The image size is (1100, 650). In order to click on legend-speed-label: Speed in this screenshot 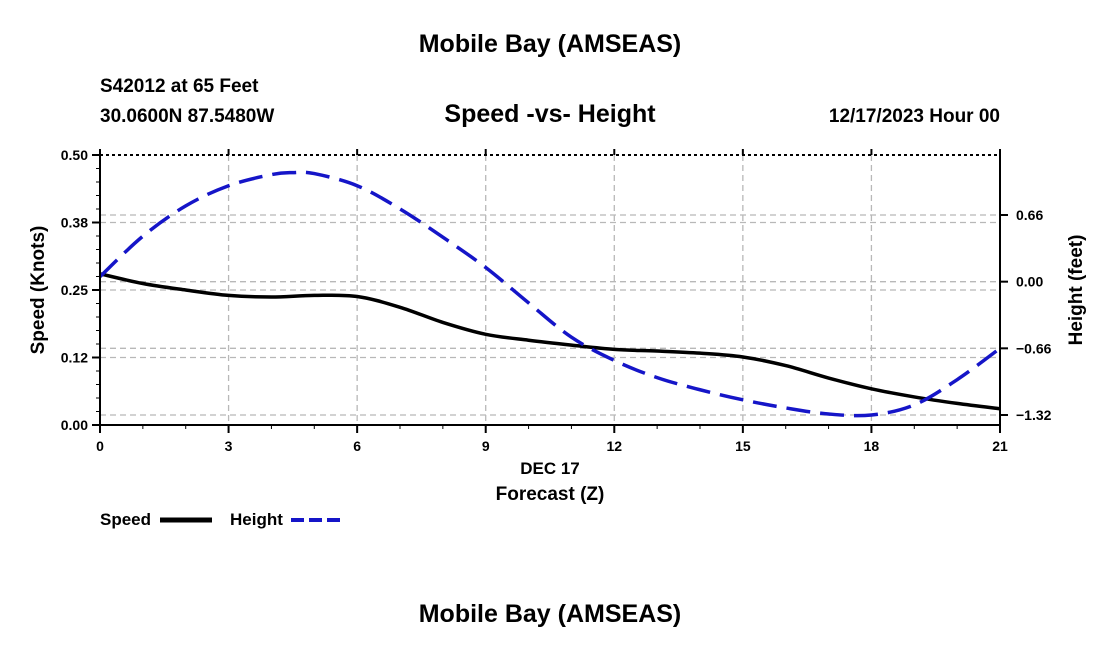, I will do `click(125, 519)`.